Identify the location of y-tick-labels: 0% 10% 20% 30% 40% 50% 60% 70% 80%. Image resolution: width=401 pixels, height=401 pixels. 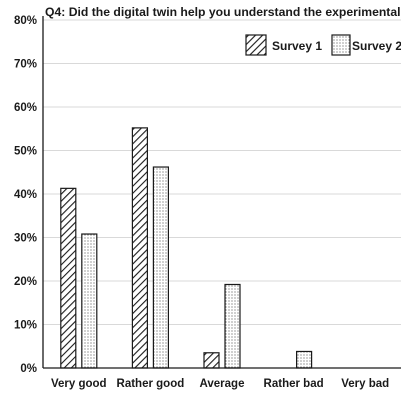
(25, 195).